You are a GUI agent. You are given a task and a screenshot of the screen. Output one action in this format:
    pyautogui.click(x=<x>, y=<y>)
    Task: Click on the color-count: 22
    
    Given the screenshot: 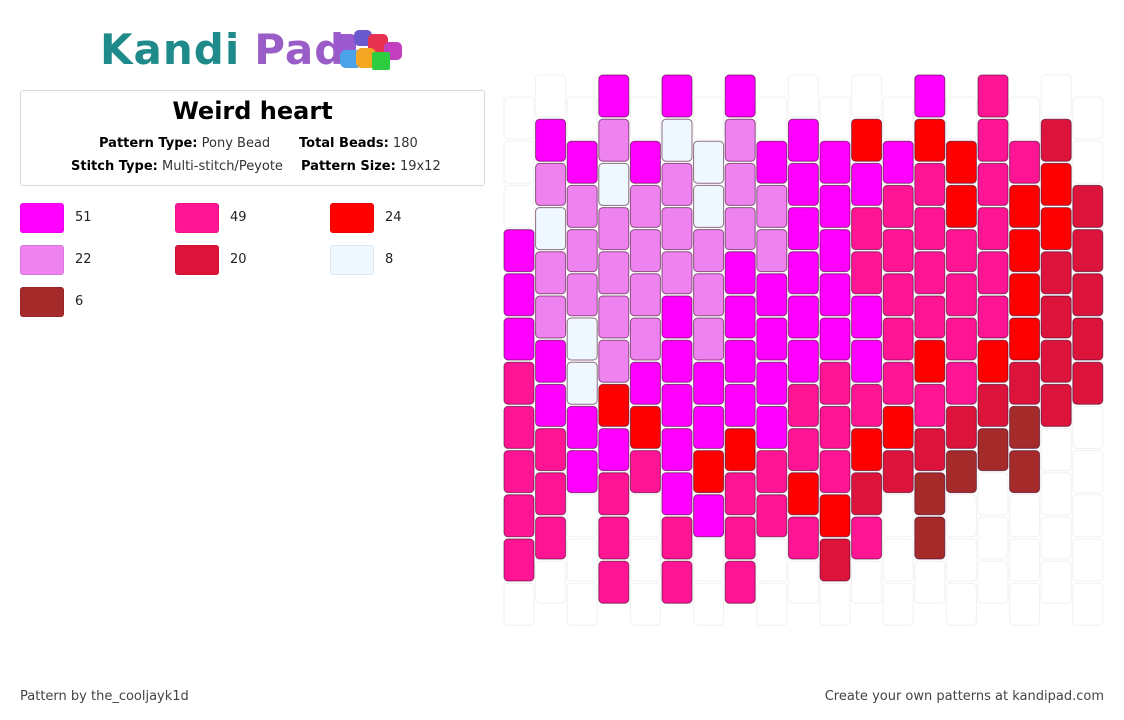 What is the action you would take?
    pyautogui.click(x=83, y=259)
    